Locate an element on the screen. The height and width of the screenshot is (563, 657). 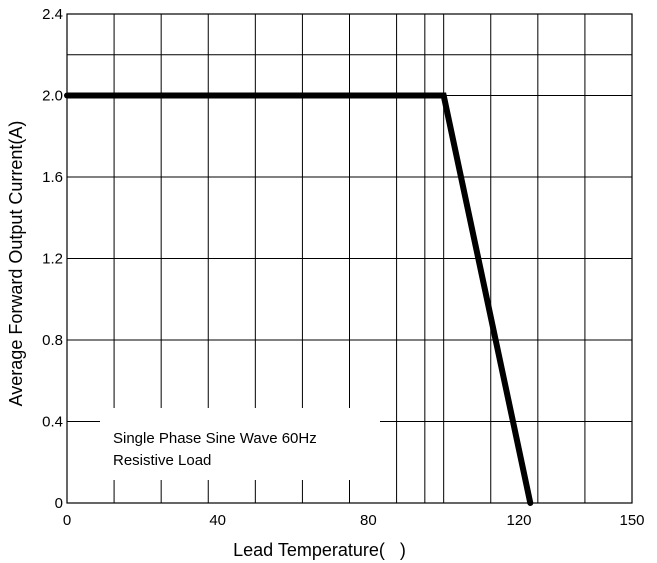
y-tick-label: 1.2 is located at coordinates (52, 259).